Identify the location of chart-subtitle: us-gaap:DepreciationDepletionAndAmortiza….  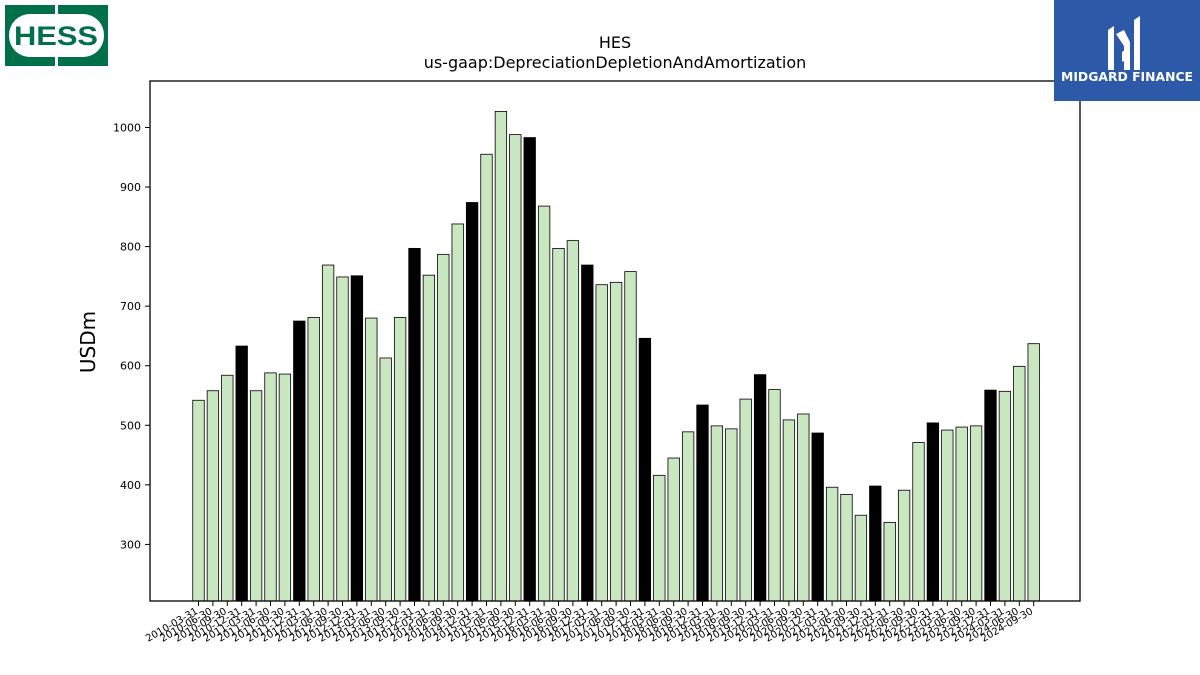
(615, 62).